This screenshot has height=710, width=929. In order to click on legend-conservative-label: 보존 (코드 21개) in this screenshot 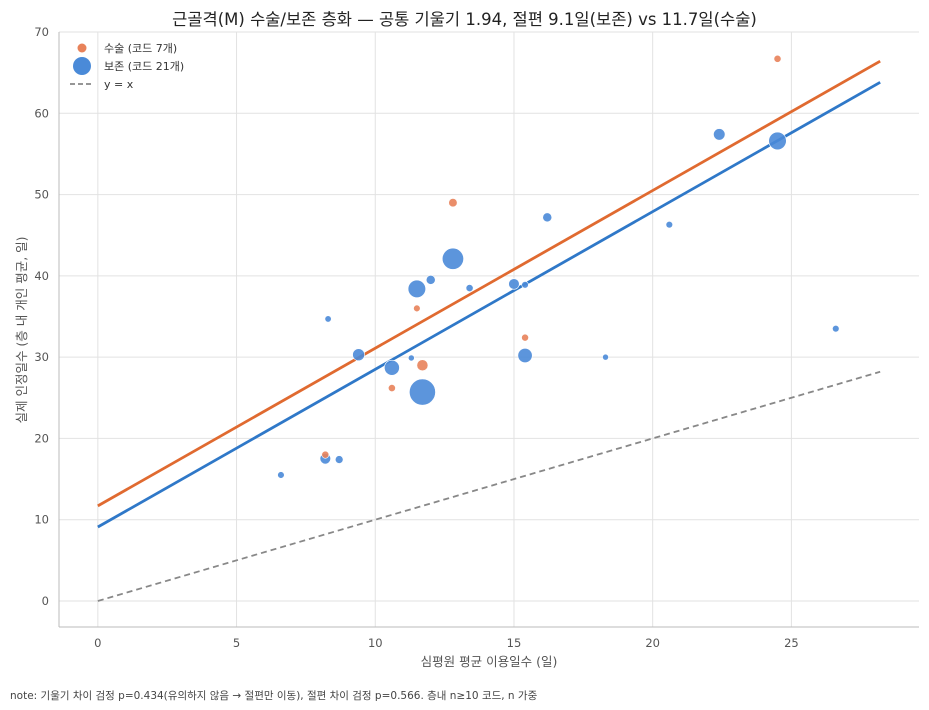, I will do `click(144, 66)`.